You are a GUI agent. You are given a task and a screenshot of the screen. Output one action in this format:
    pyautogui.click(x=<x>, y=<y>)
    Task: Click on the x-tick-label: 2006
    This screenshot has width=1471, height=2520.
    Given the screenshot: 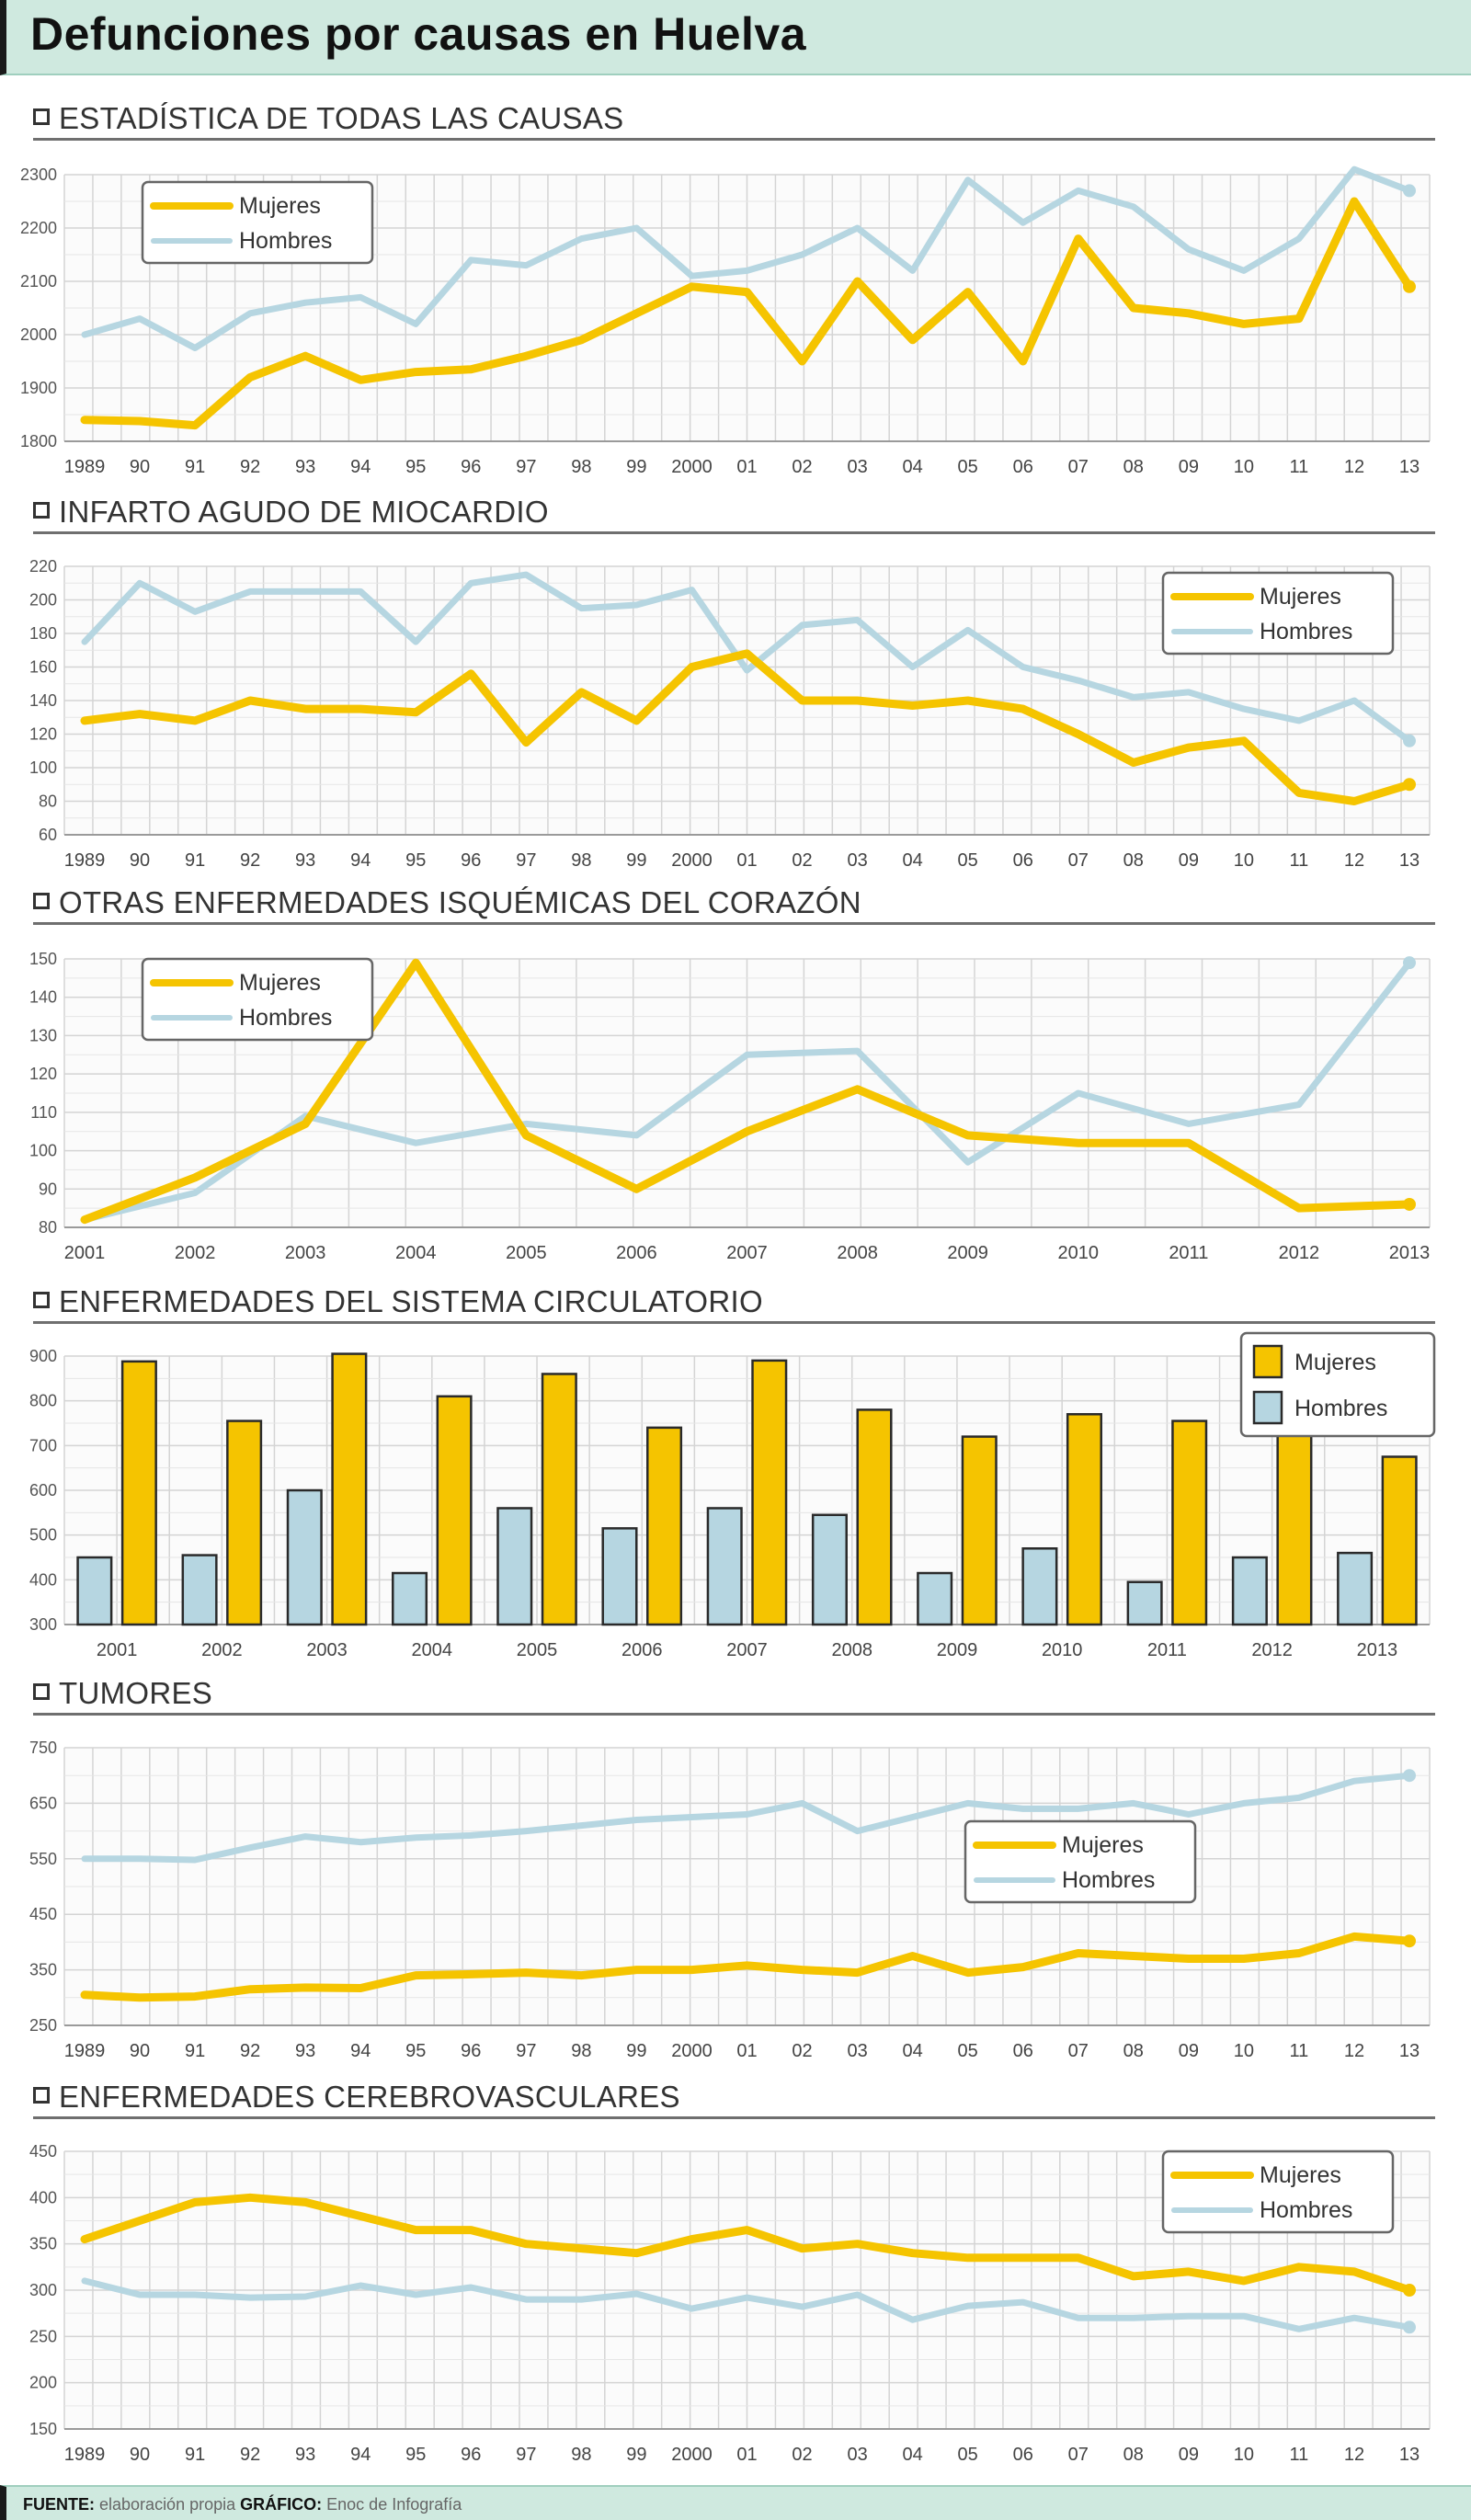 What is the action you would take?
    pyautogui.click(x=637, y=1253)
    